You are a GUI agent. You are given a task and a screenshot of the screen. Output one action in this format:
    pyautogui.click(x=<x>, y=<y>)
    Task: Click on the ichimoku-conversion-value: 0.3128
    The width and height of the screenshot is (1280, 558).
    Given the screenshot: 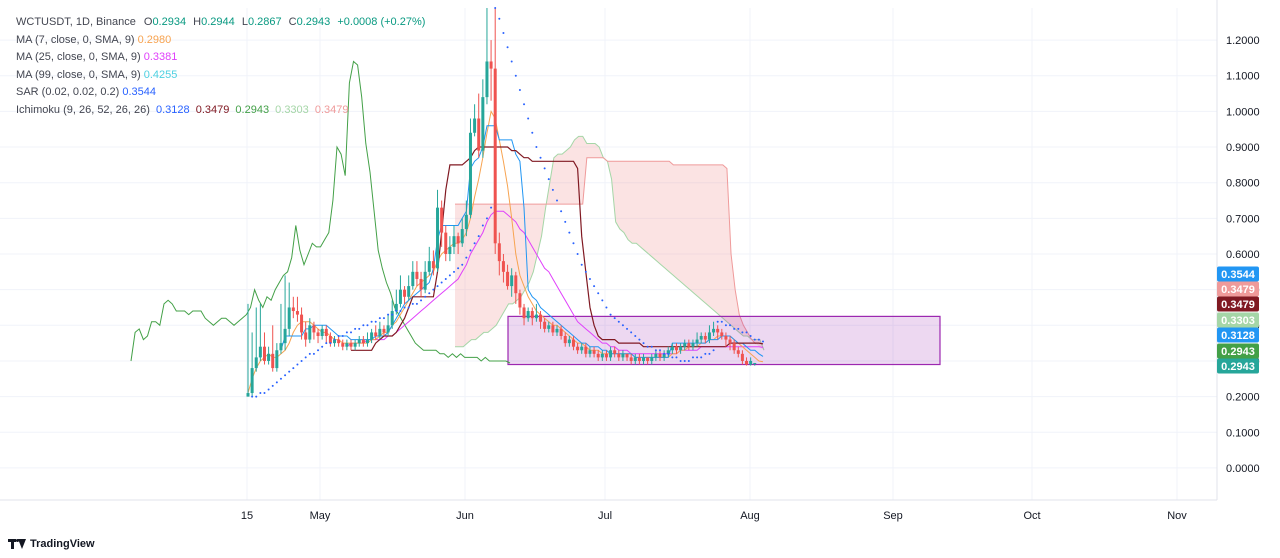 What is the action you would take?
    pyautogui.click(x=172, y=109)
    